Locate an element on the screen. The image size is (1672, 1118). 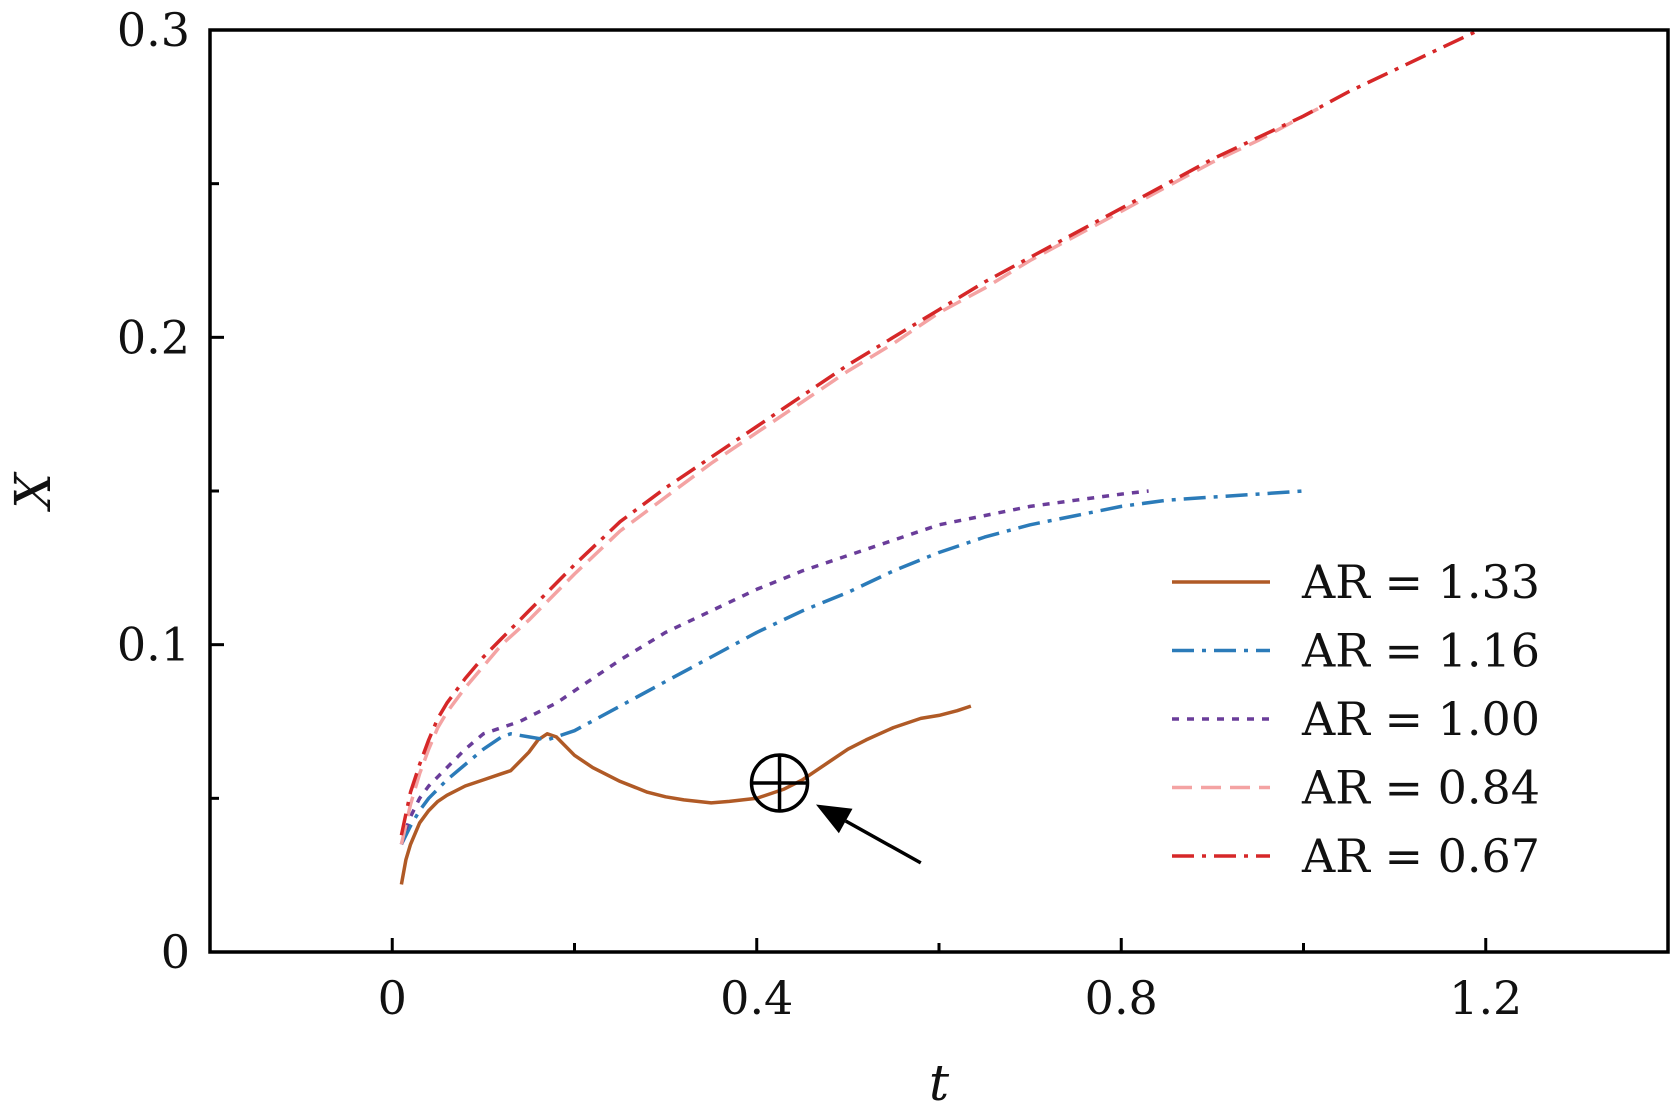
legend-item: AR = 1.33 is located at coordinates (1356, 582).